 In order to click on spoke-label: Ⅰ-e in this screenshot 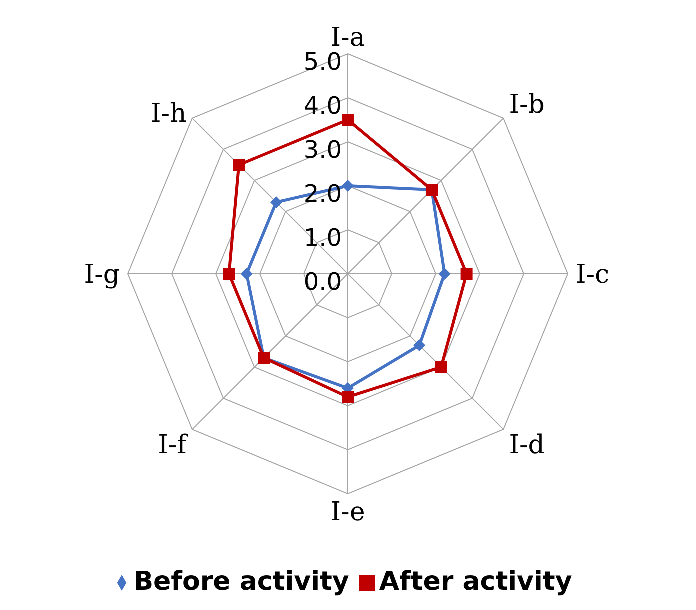, I will do `click(348, 512)`.